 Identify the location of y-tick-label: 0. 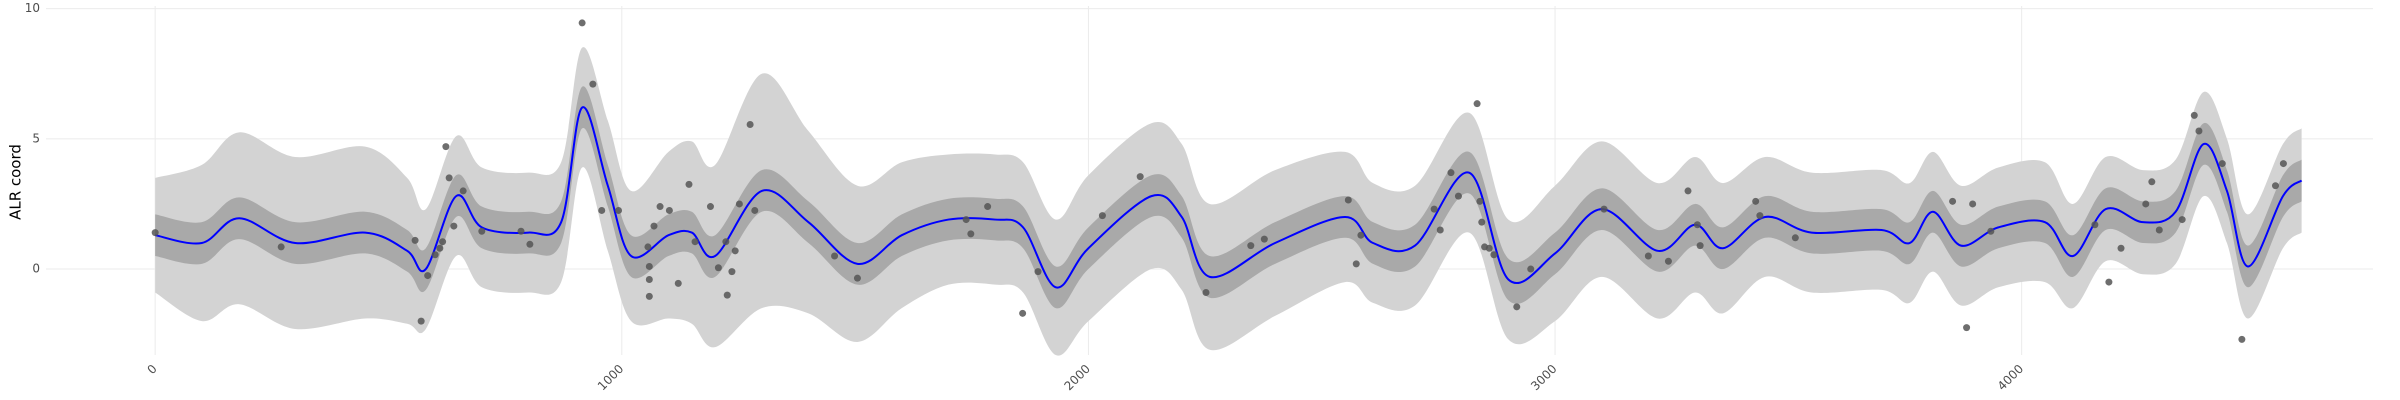
(36, 269).